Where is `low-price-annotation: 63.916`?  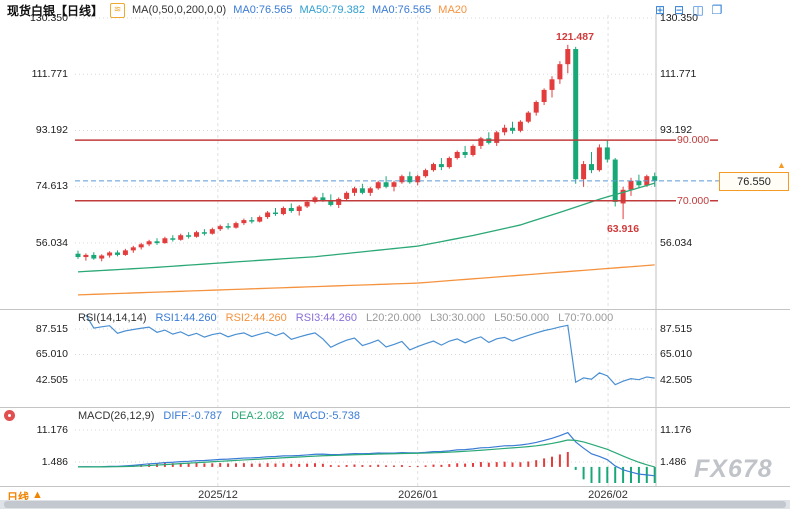
low-price-annotation: 63.916 is located at coordinates (623, 229).